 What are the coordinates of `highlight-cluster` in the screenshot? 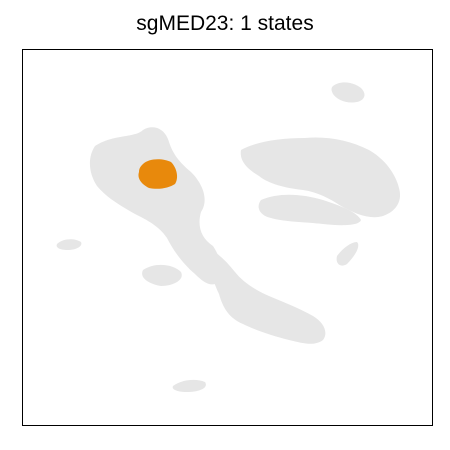 It's located at (158, 174).